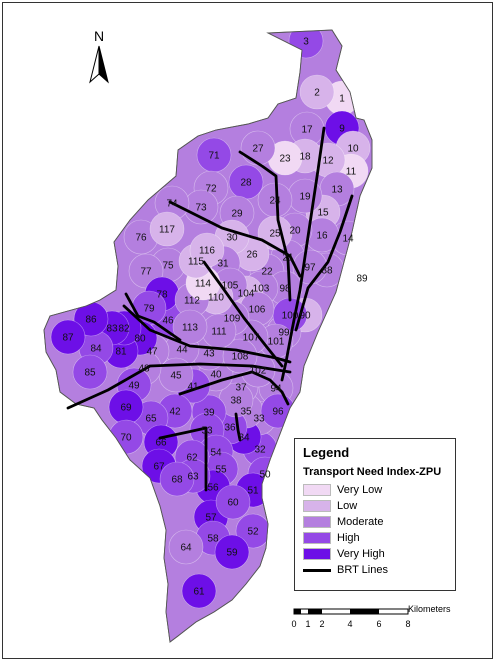 The image size is (497, 663). Describe the element at coordinates (324, 263) in the screenshot. I see `brt-line-nqs` at that location.